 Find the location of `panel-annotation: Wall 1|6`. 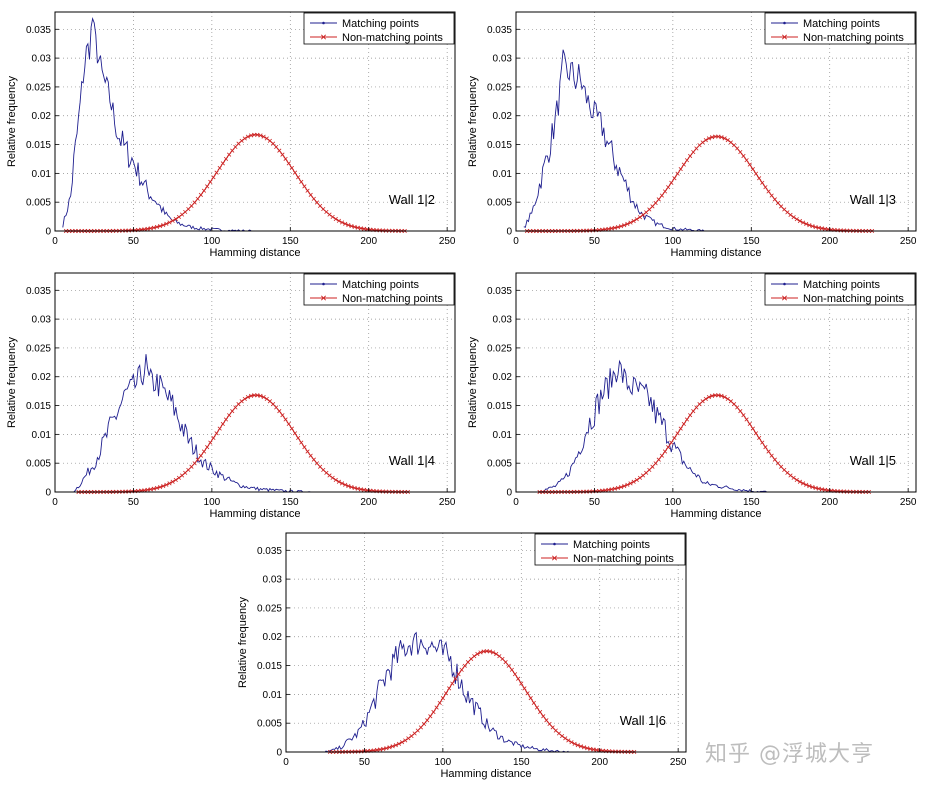

panel-annotation: Wall 1|6 is located at coordinates (643, 720).